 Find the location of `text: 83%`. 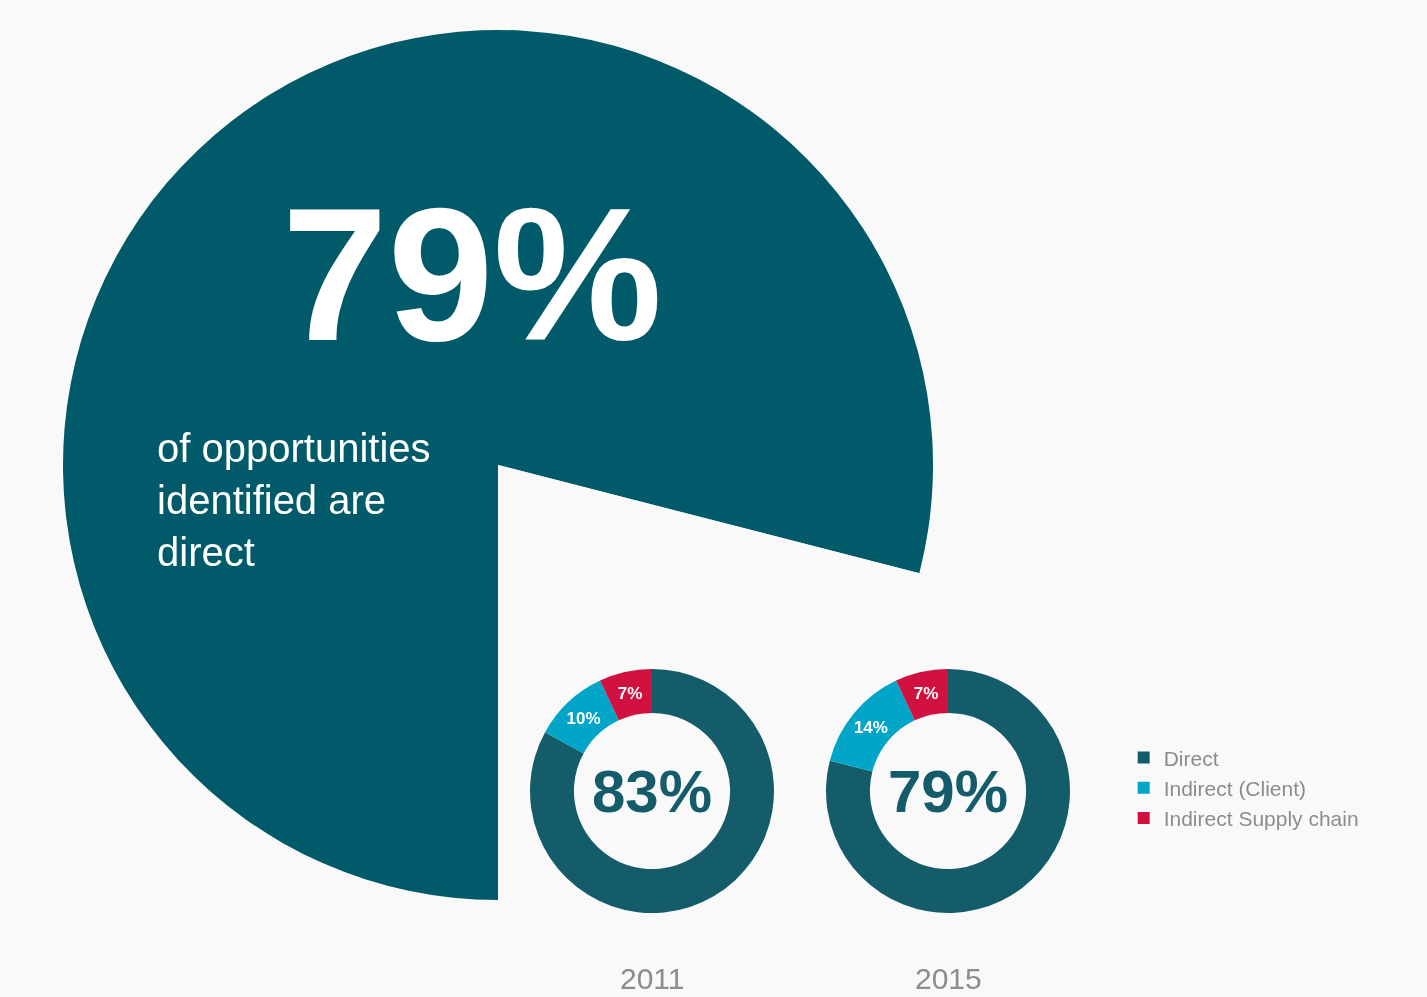

text: 83% is located at coordinates (652, 791).